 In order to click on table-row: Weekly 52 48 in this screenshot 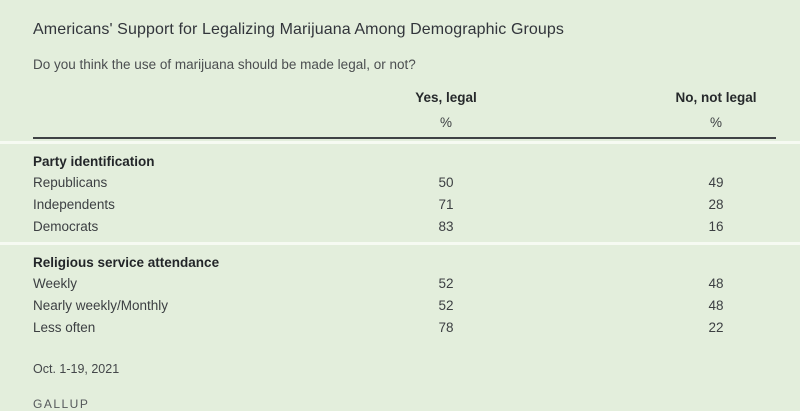, I will do `click(404, 284)`.